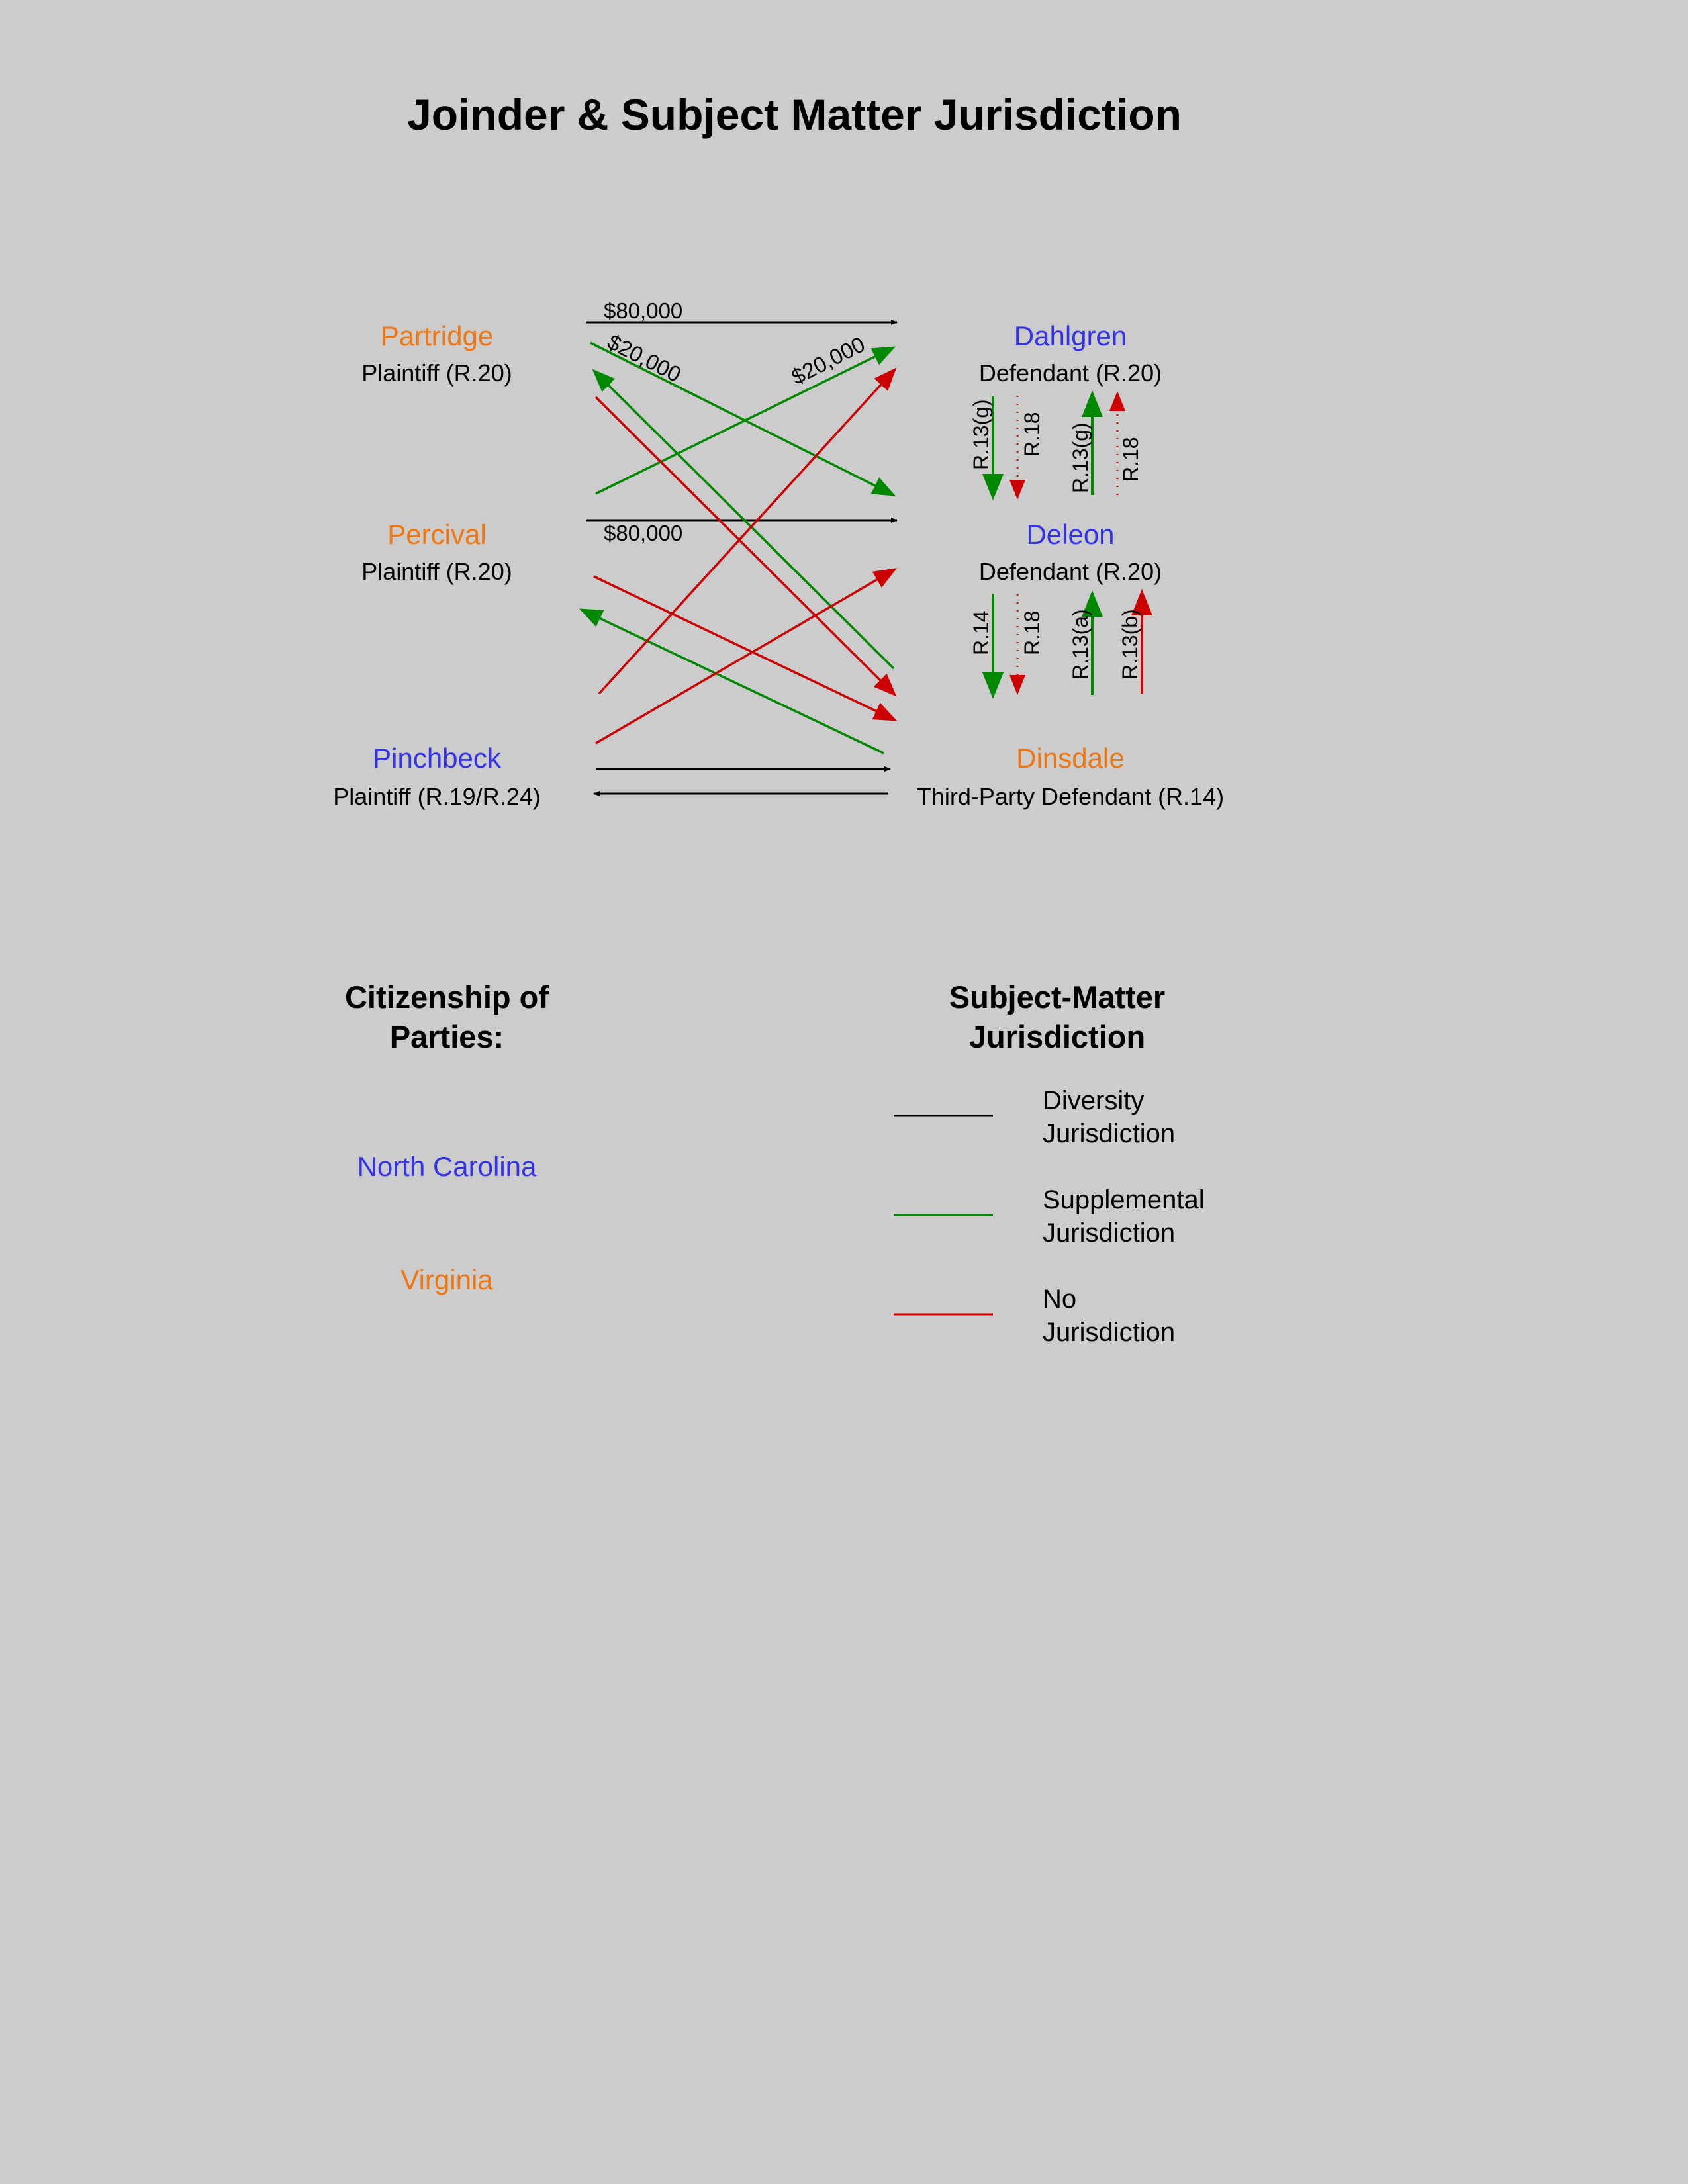 Image resolution: width=1688 pixels, height=2184 pixels. Describe the element at coordinates (1131, 459) in the screenshot. I see `rule-label-deleon-dahlgren-2: R.18` at that location.